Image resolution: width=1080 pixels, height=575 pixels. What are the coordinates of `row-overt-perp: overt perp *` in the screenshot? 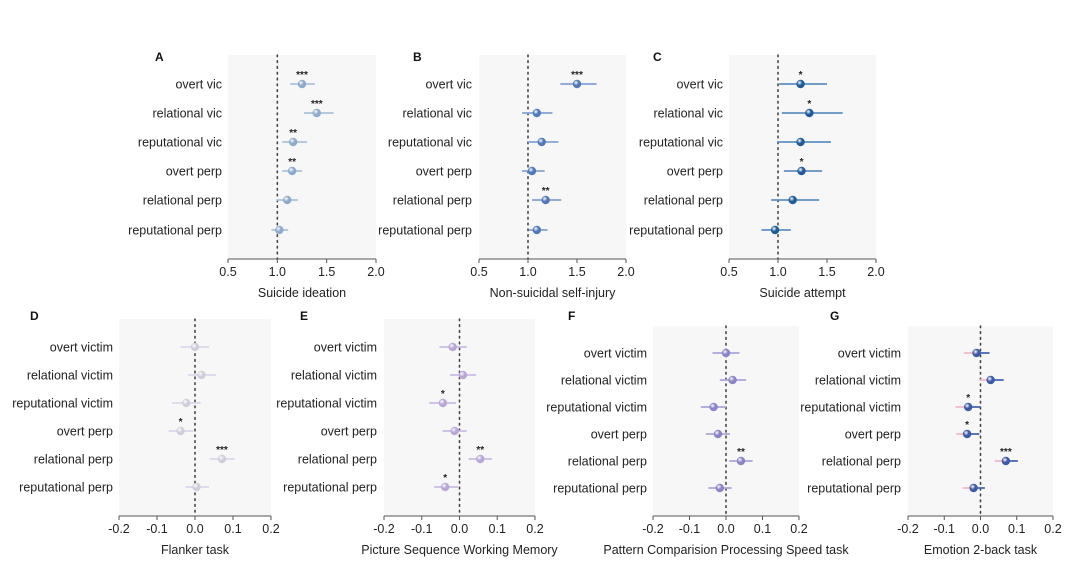 It's located at (912, 431).